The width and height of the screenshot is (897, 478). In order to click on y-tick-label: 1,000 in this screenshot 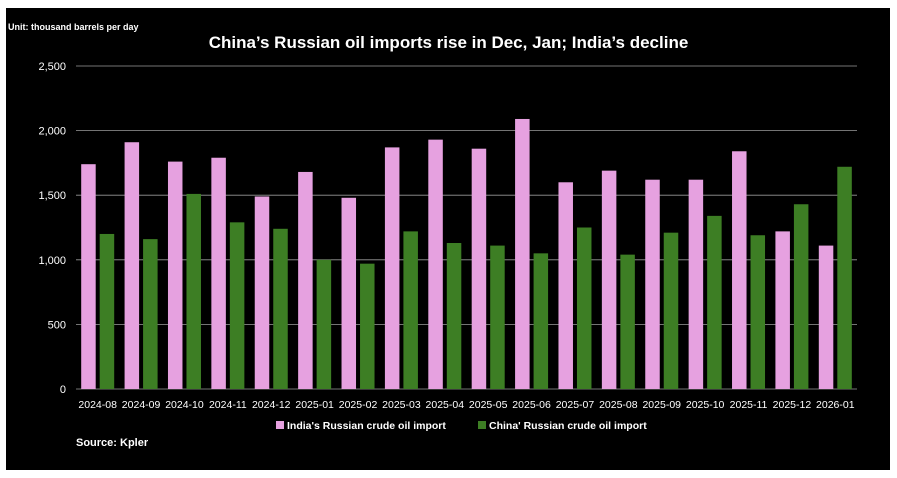, I will do `click(52, 261)`.